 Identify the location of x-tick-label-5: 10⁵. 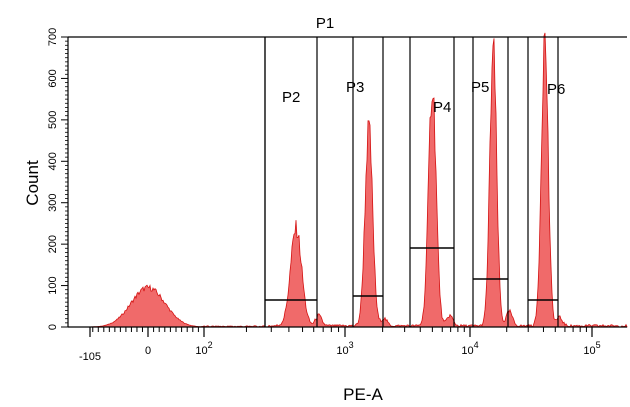
(591, 348).